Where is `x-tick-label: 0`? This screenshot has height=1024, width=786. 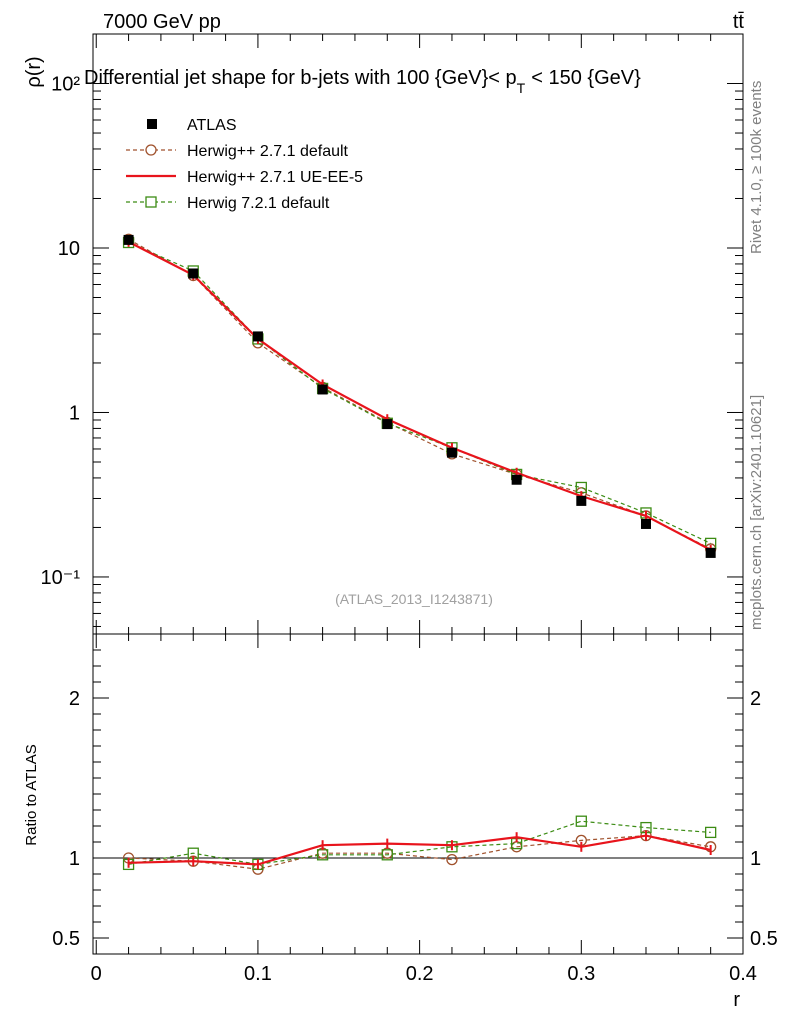
x-tick-label: 0 is located at coordinates (96, 974).